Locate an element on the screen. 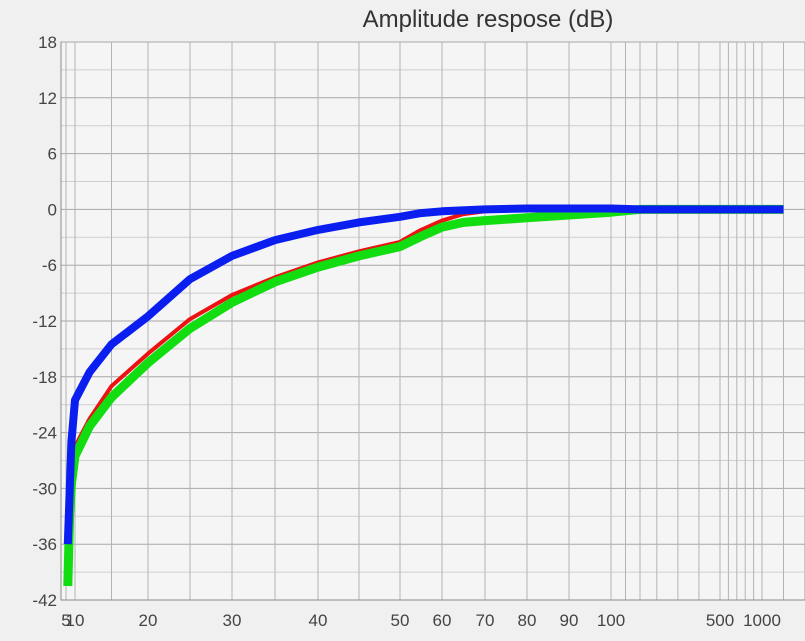 Image resolution: width=805 pixels, height=641 pixels. x-tick-label: 30 is located at coordinates (232, 620).